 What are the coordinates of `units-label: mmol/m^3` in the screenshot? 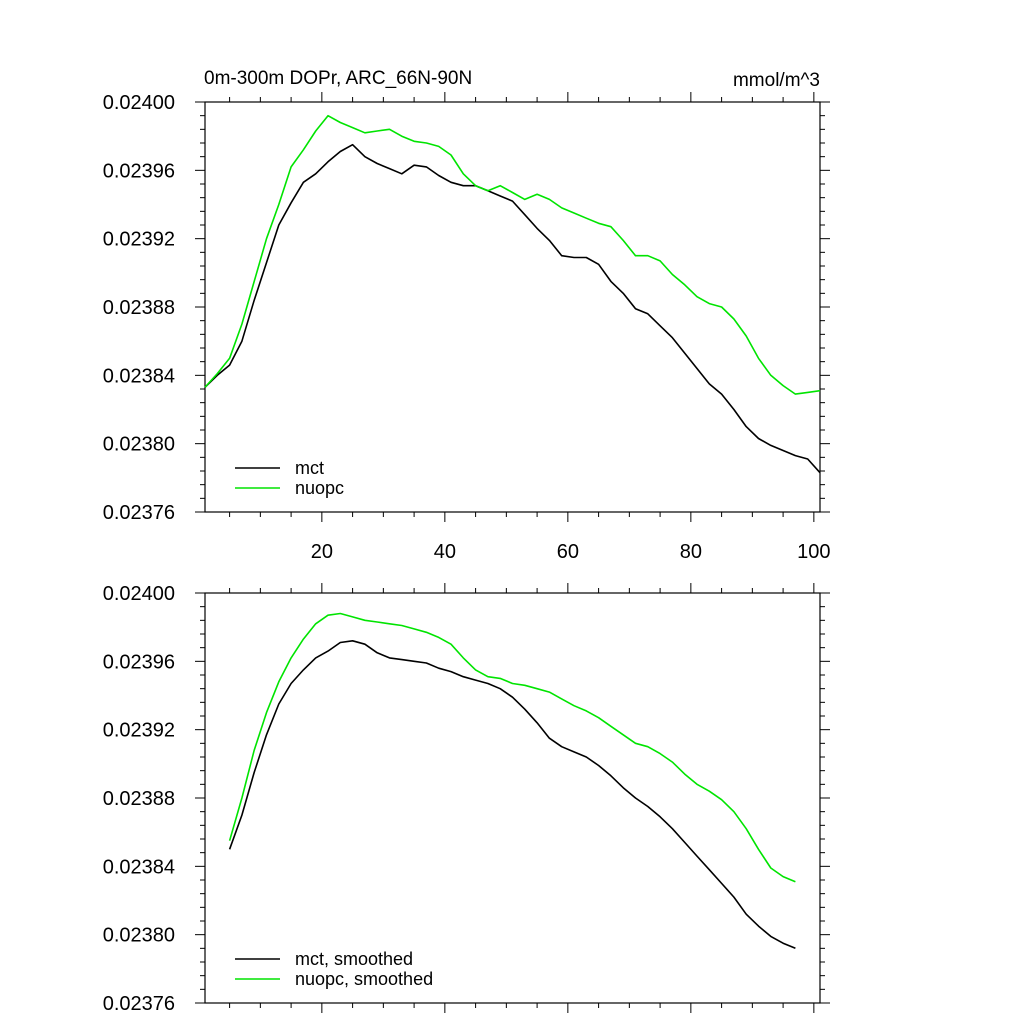 It's located at (776, 80).